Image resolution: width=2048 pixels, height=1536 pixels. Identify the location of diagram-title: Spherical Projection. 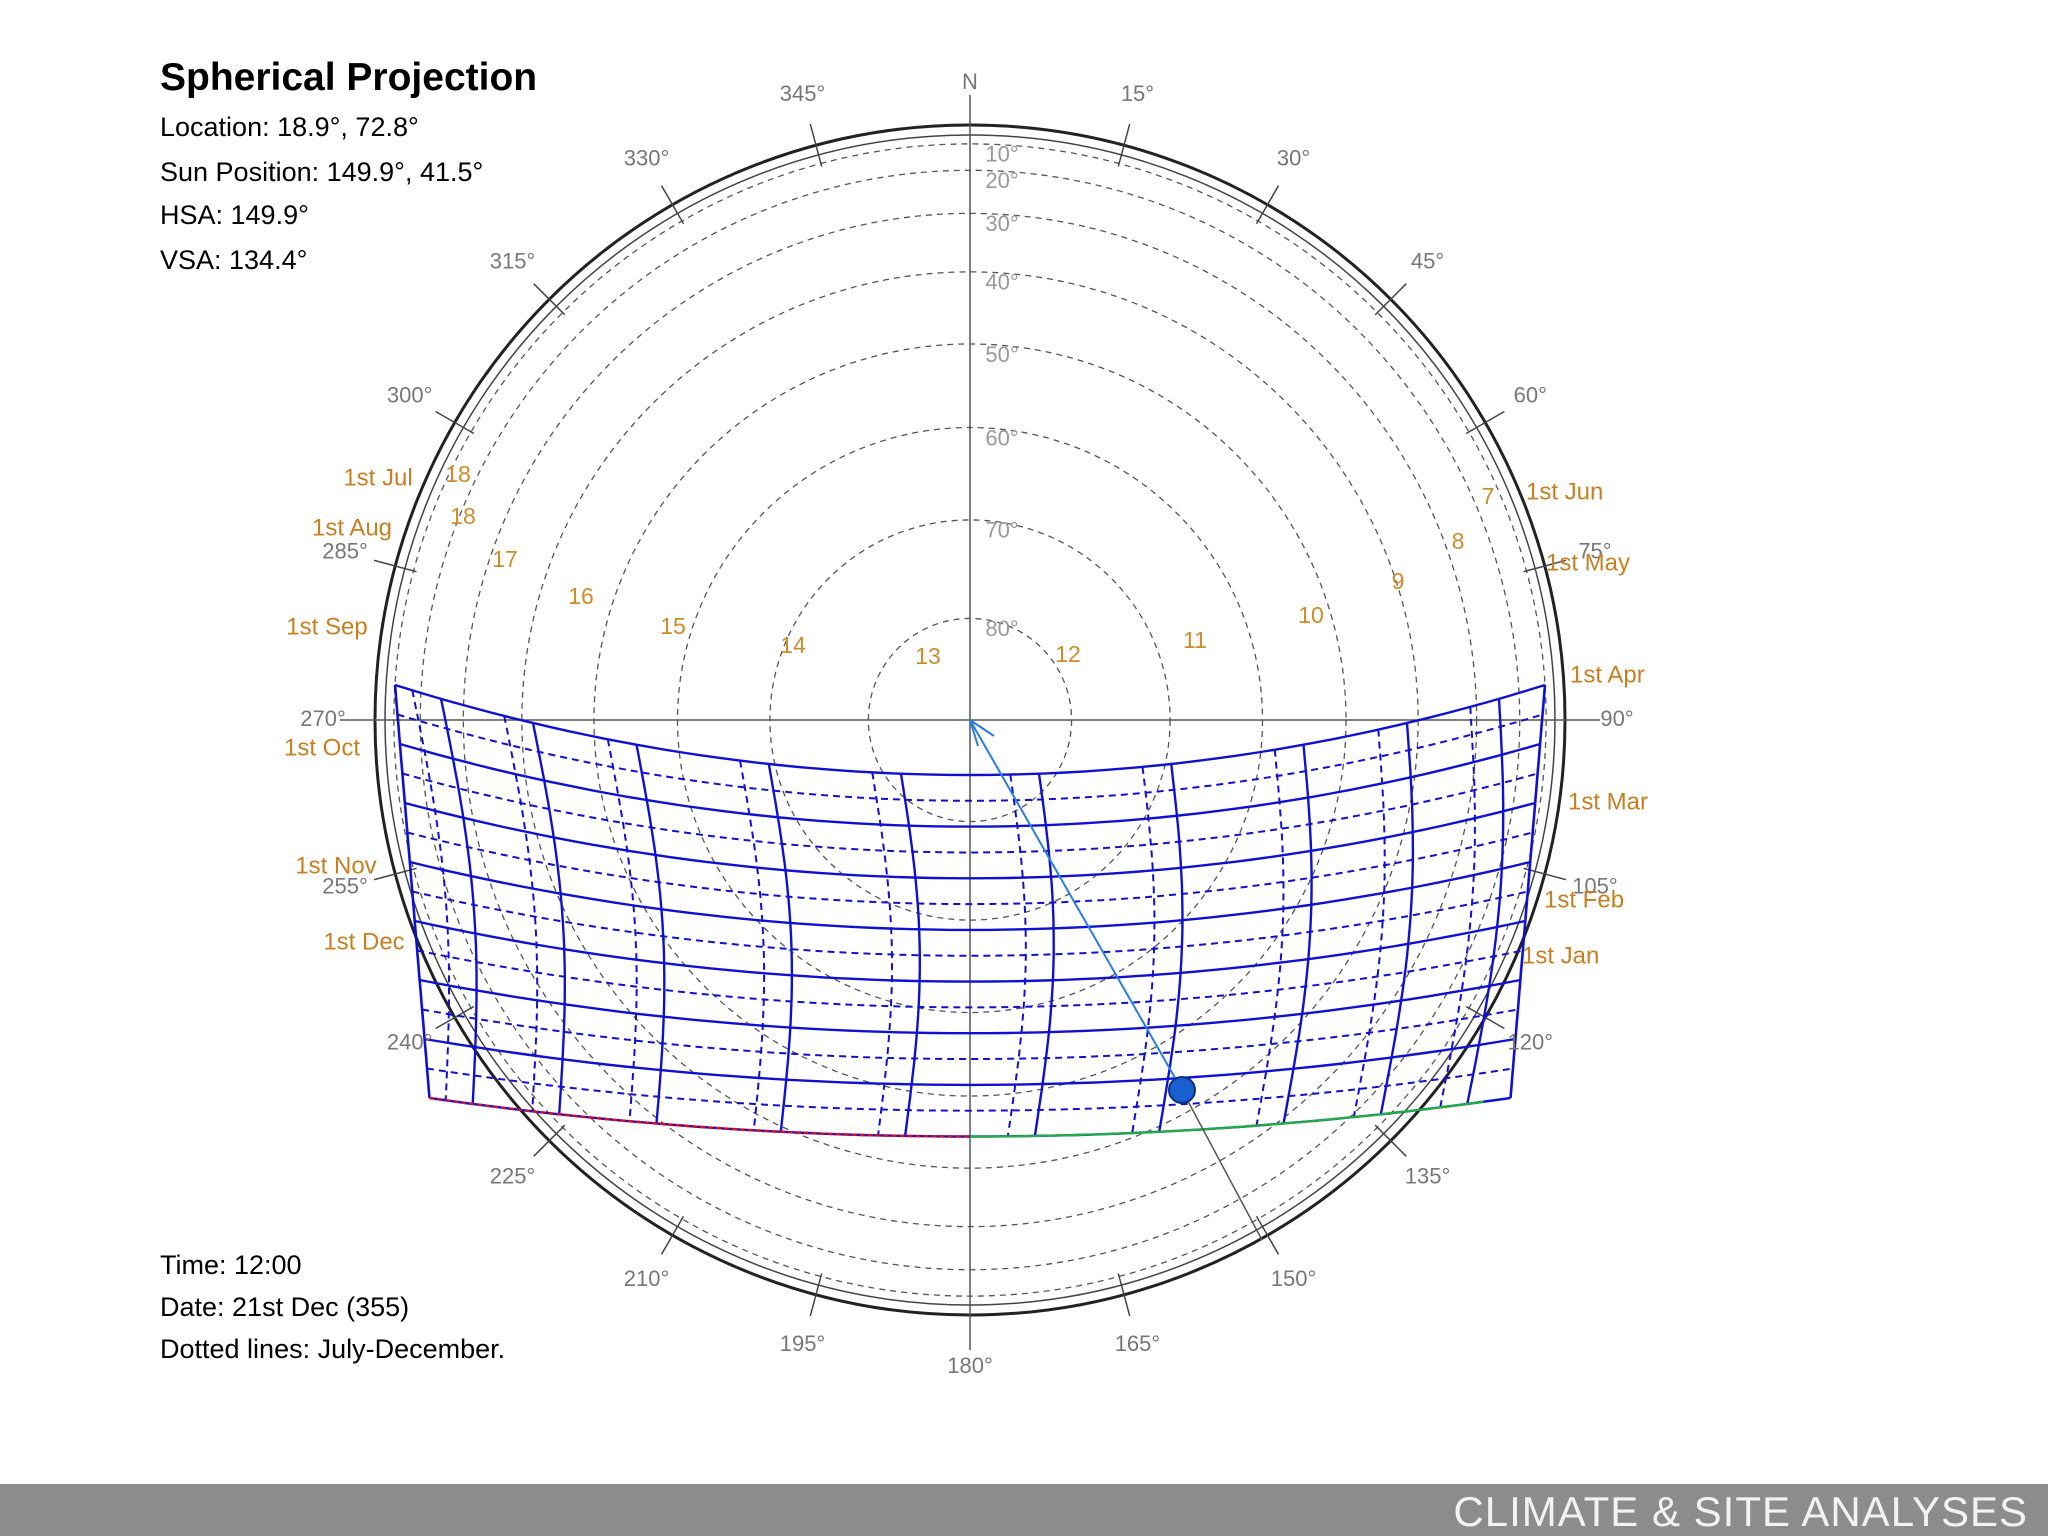
(349, 77).